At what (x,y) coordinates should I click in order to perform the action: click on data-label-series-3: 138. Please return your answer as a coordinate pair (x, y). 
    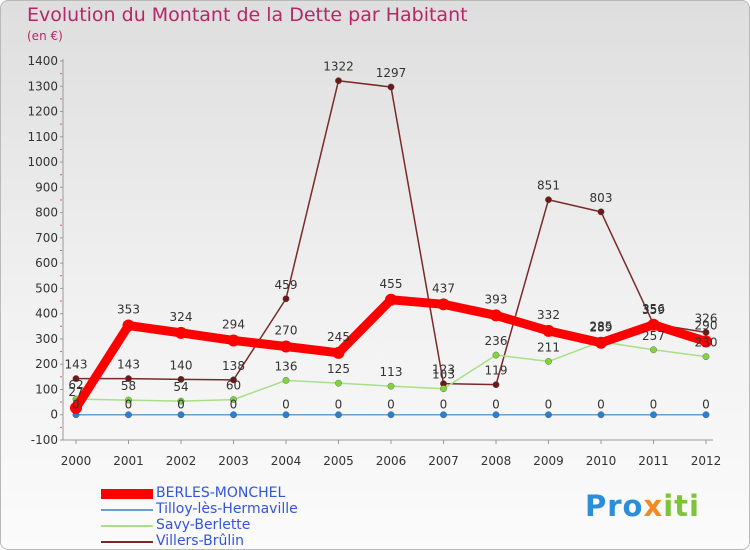
    Looking at the image, I should click on (233, 366).